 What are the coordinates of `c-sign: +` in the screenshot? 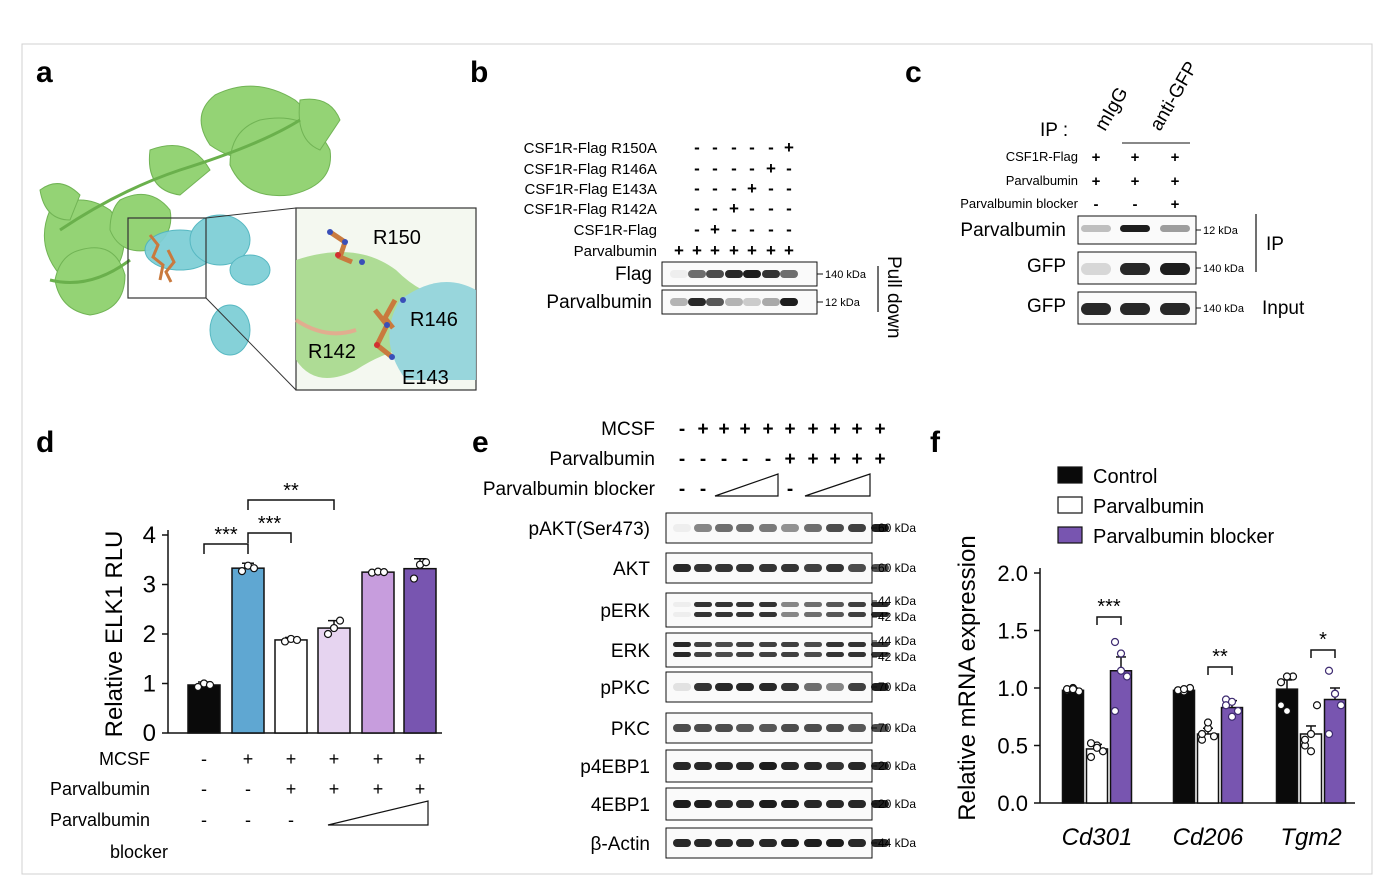 It's located at (1175, 157).